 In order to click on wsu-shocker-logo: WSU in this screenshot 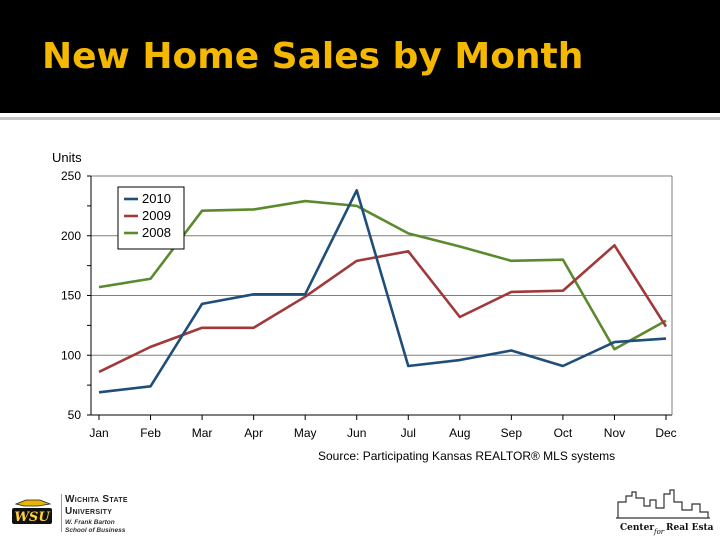, I will do `click(32, 512)`.